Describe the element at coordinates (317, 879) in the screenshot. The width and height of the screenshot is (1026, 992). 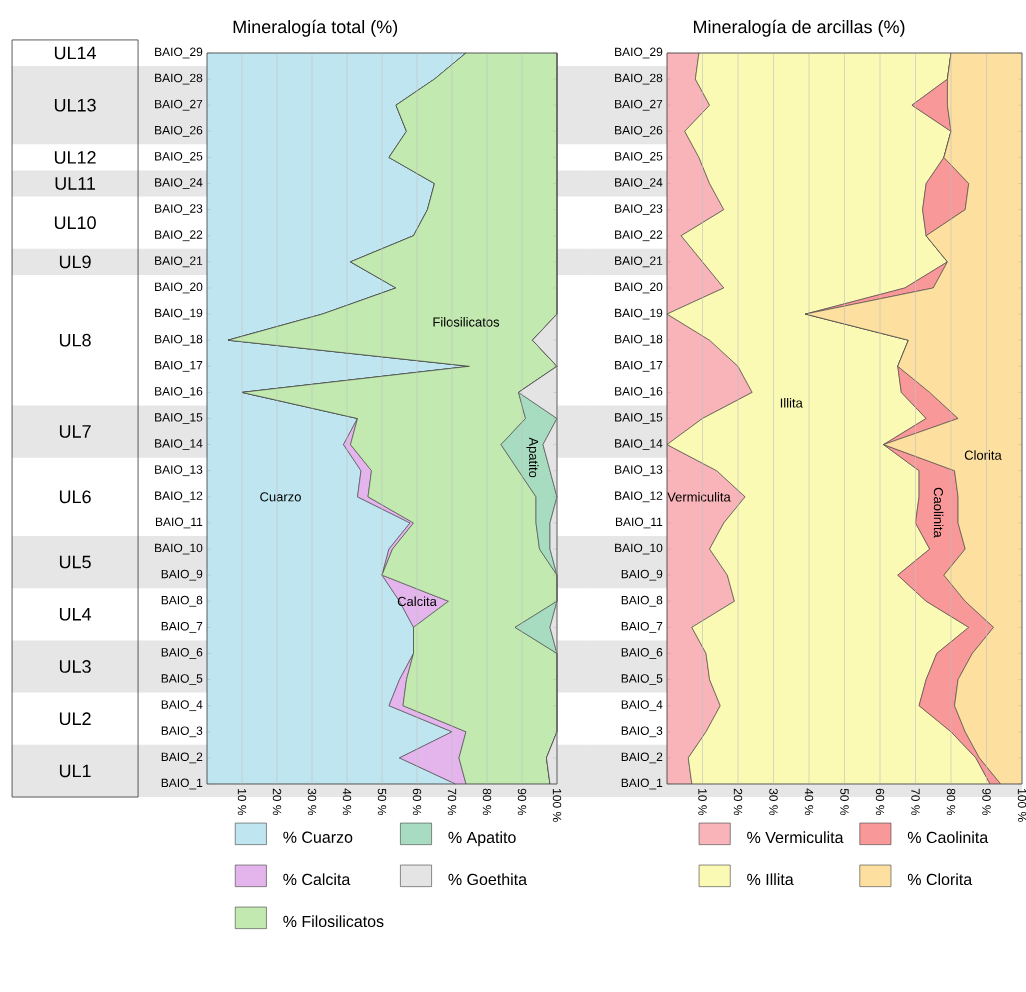
I see `legend-label: % Calcita` at that location.